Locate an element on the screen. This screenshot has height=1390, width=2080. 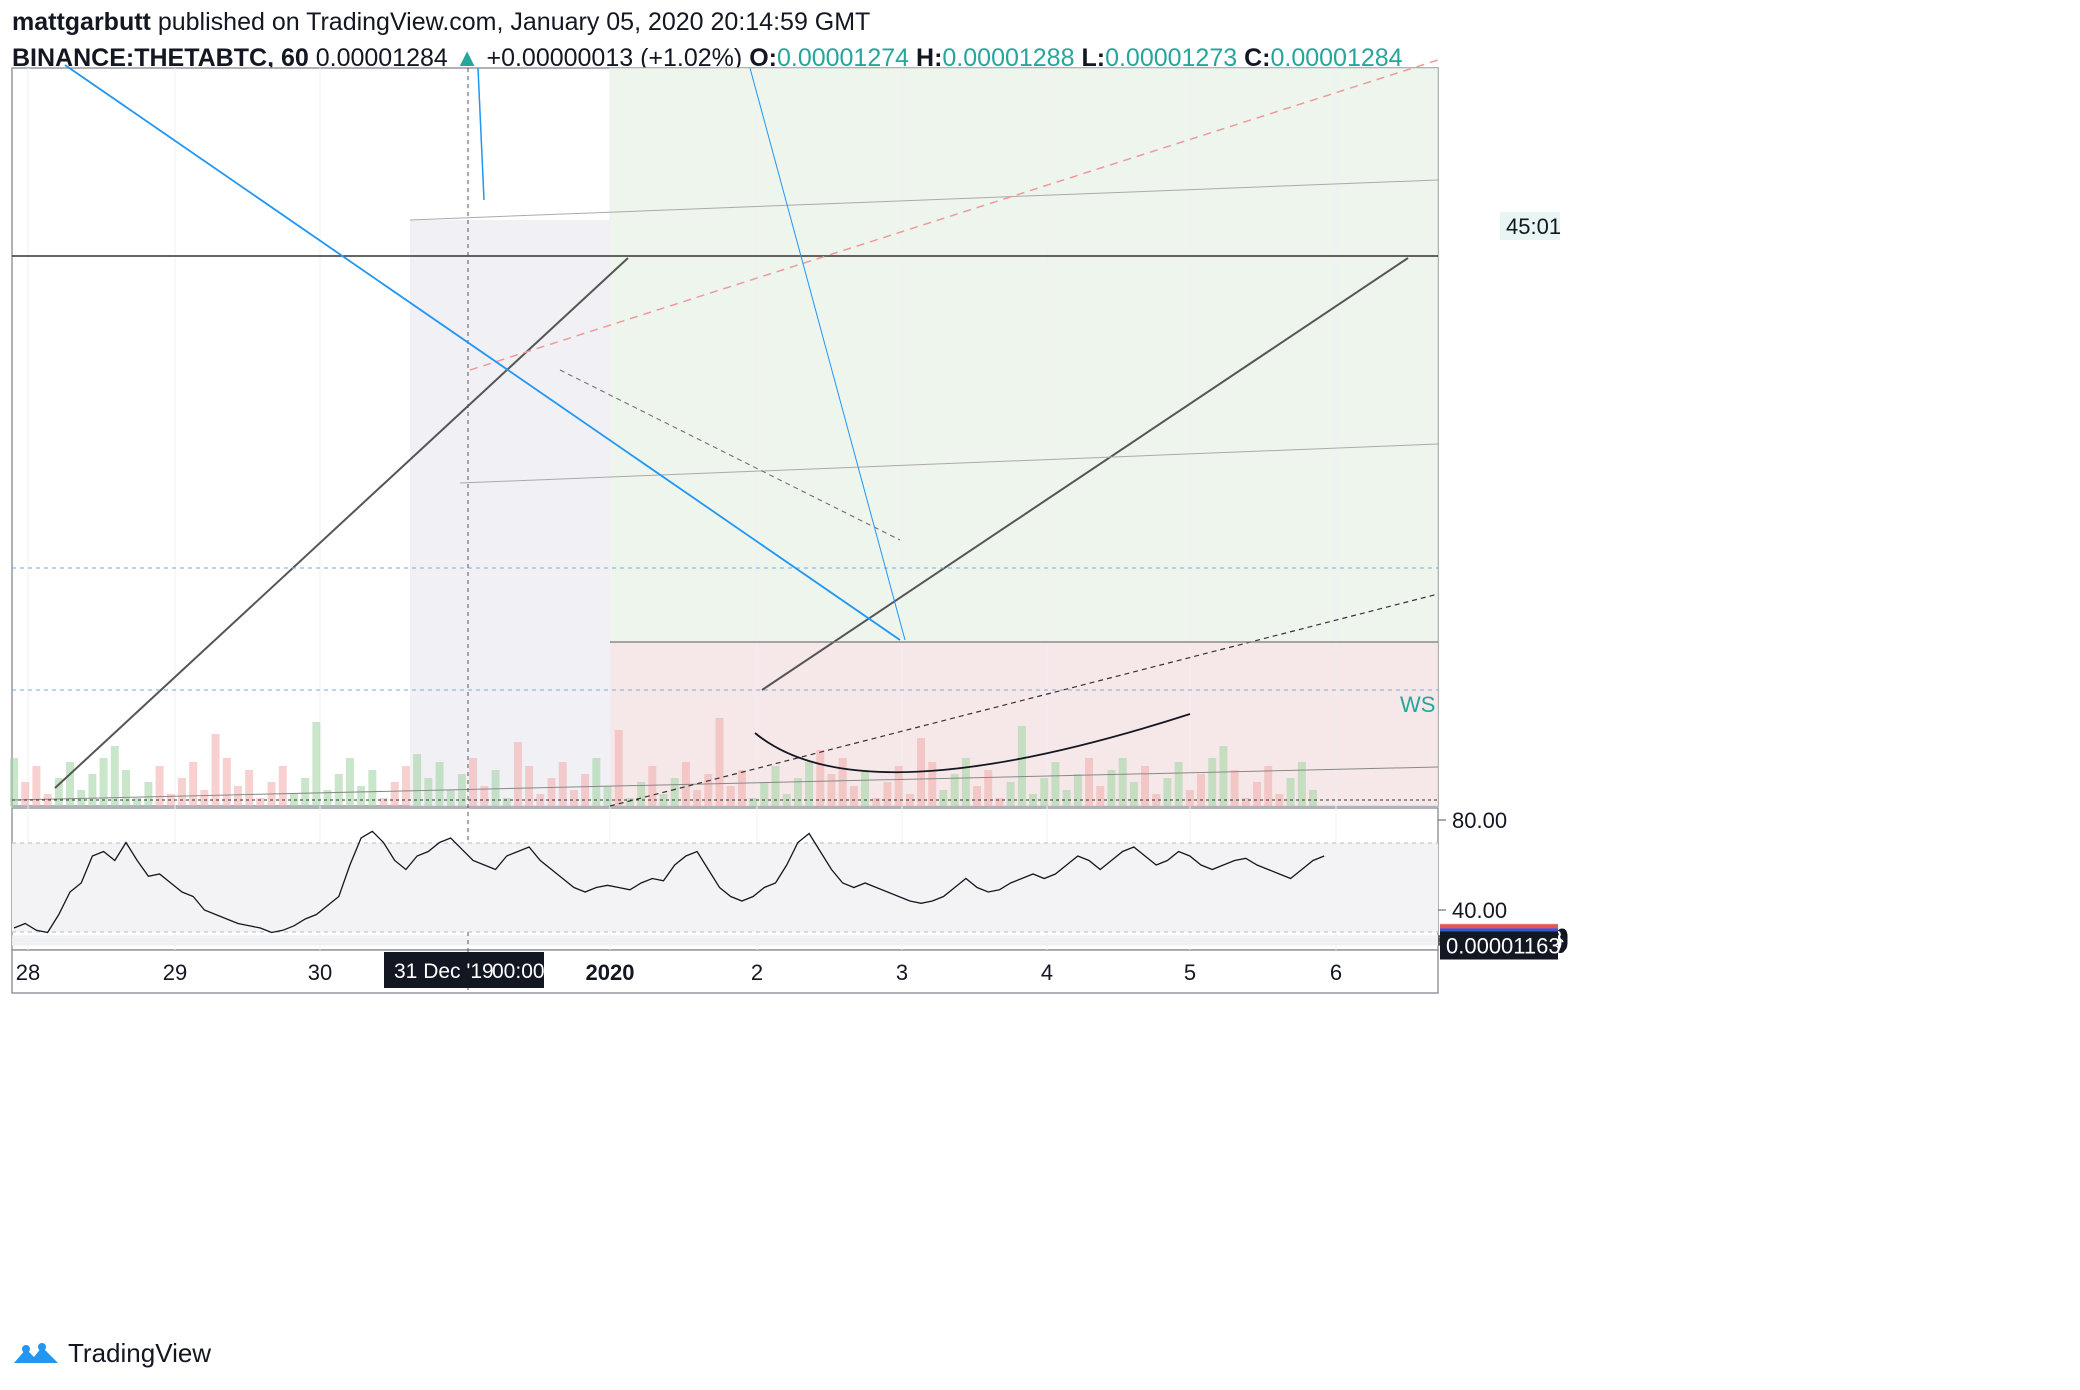
dashed-resistance is located at coordinates (954, 215).